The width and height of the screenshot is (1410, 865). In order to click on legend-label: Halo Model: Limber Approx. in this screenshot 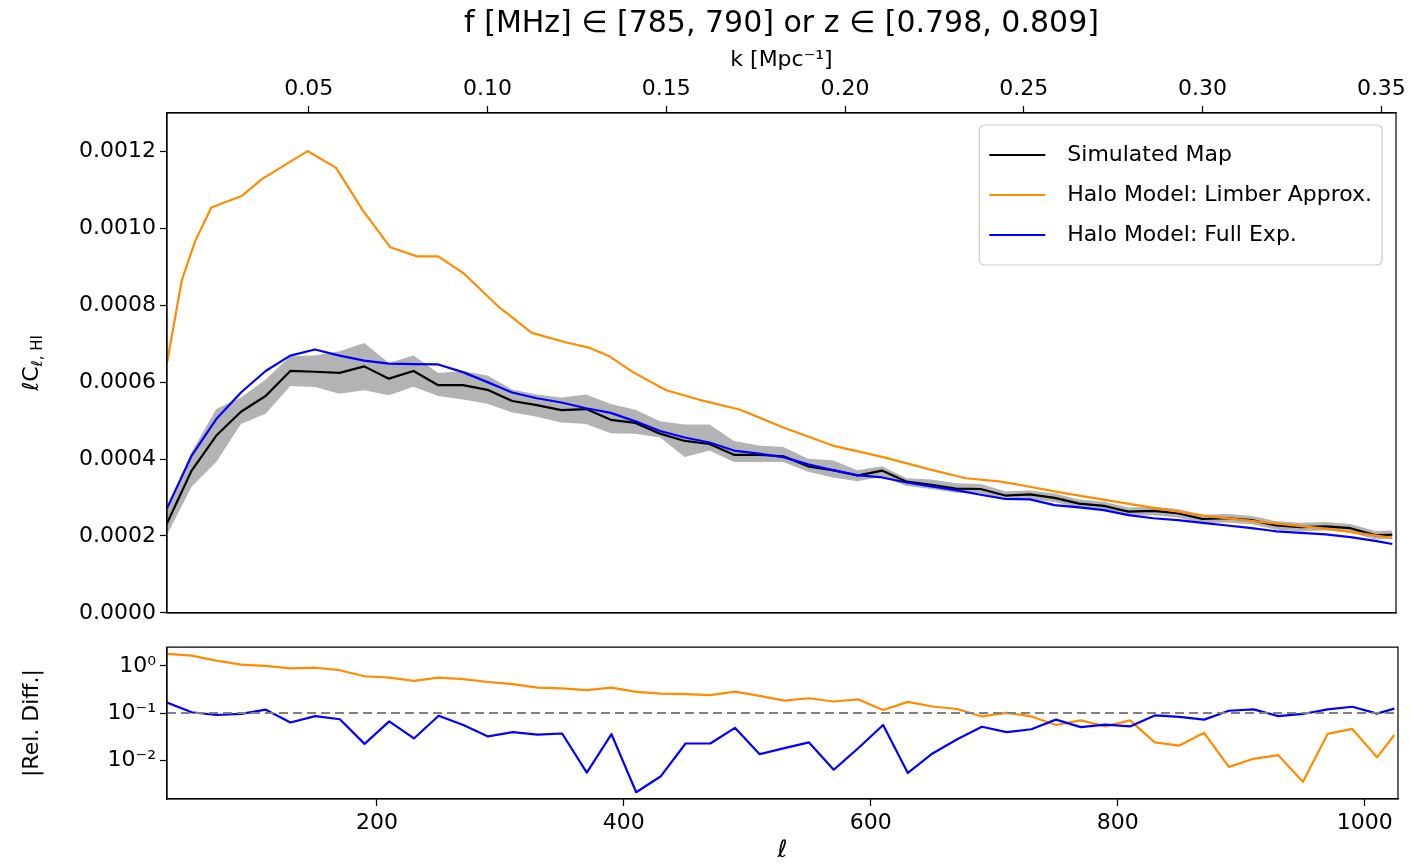, I will do `click(1220, 193)`.